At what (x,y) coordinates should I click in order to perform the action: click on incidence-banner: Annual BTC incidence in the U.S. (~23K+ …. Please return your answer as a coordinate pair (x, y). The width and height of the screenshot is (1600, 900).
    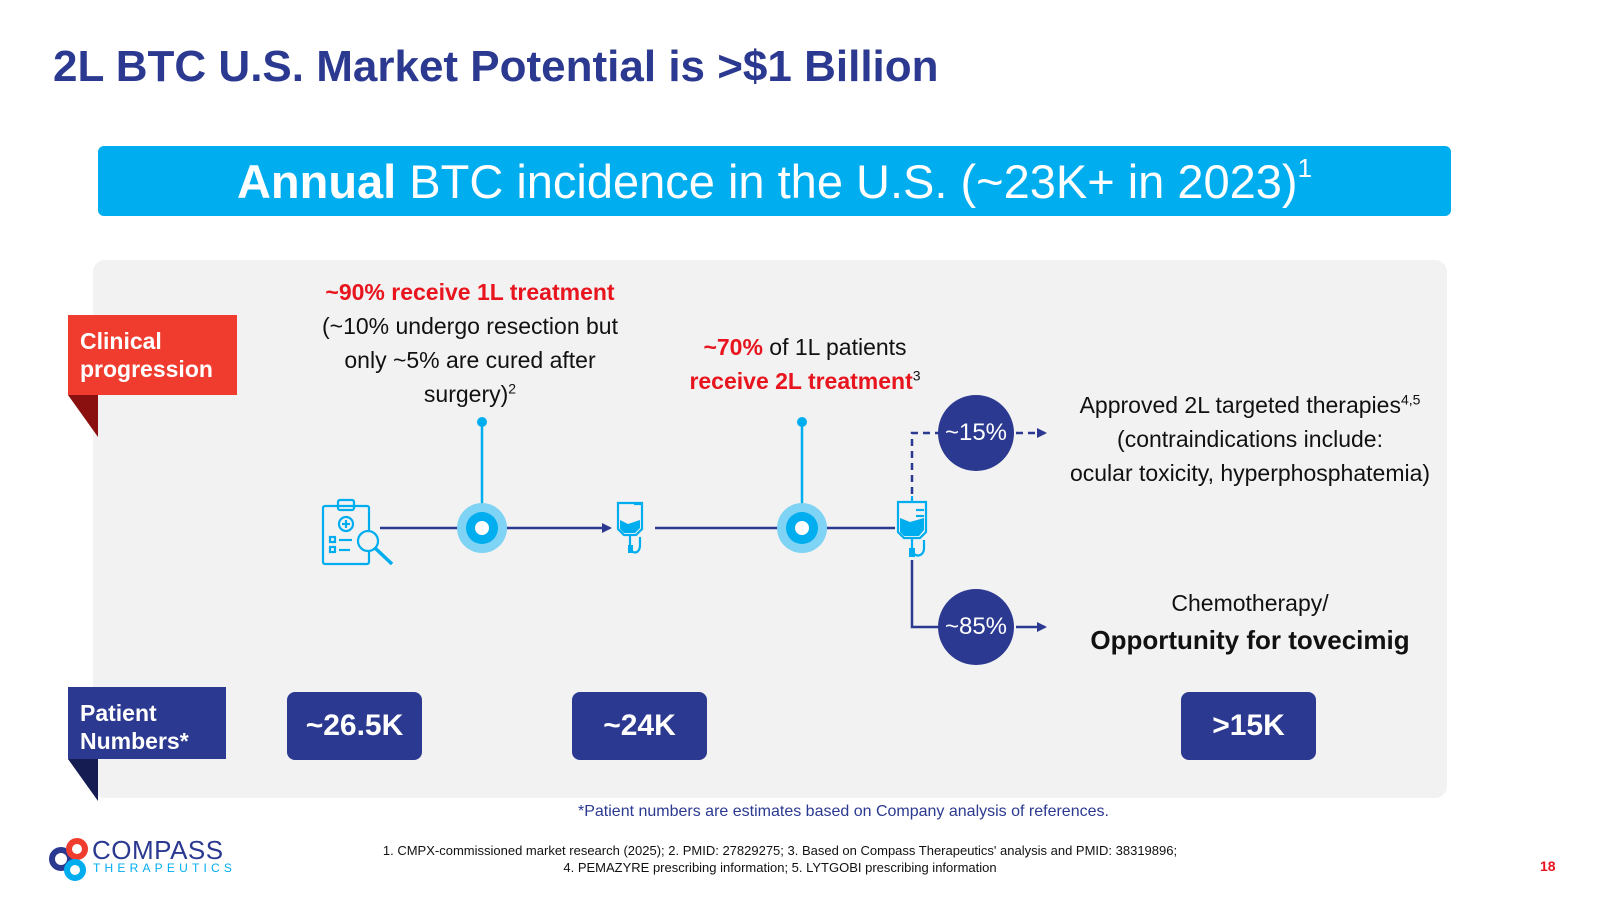
    Looking at the image, I should click on (774, 181).